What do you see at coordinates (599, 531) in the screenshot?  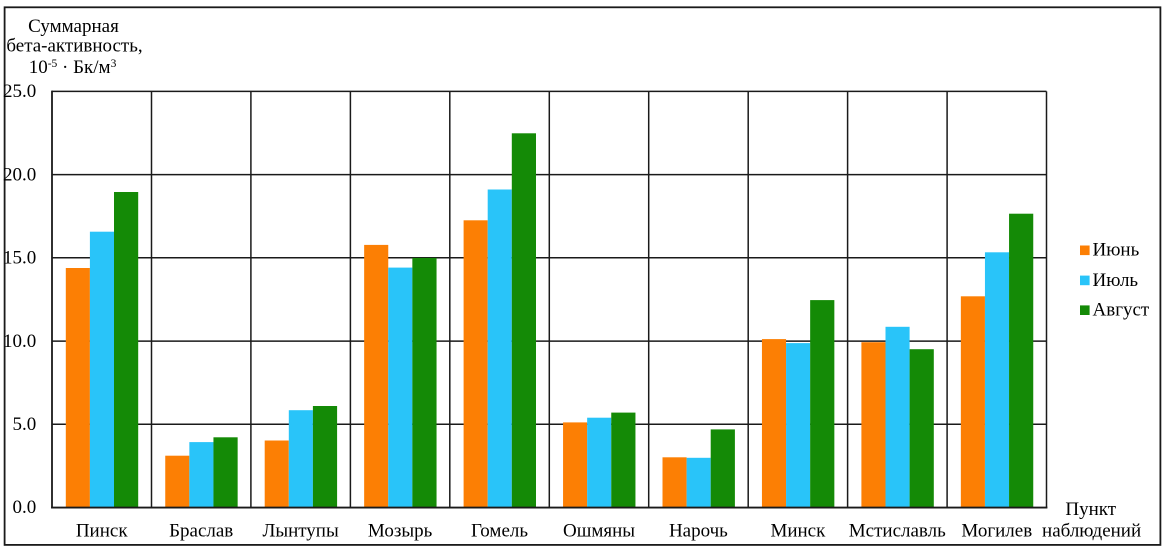 I see `svg-text: Ошмяны` at bounding box center [599, 531].